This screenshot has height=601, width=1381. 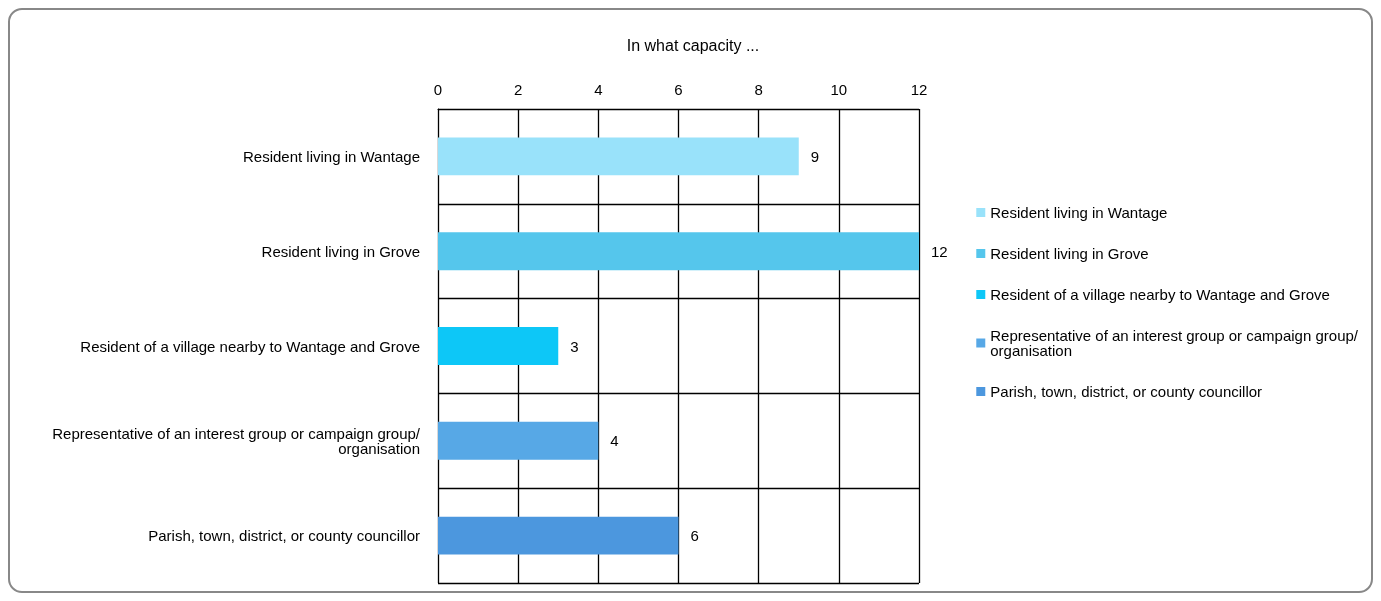 I want to click on y-tick-label: Resident living in Grove, so click(x=340, y=251).